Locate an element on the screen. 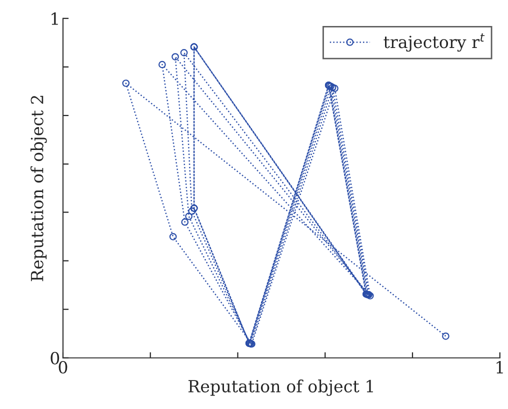 The width and height of the screenshot is (508, 409). x-axis-title: Reputation of object 1 is located at coordinates (280, 388).